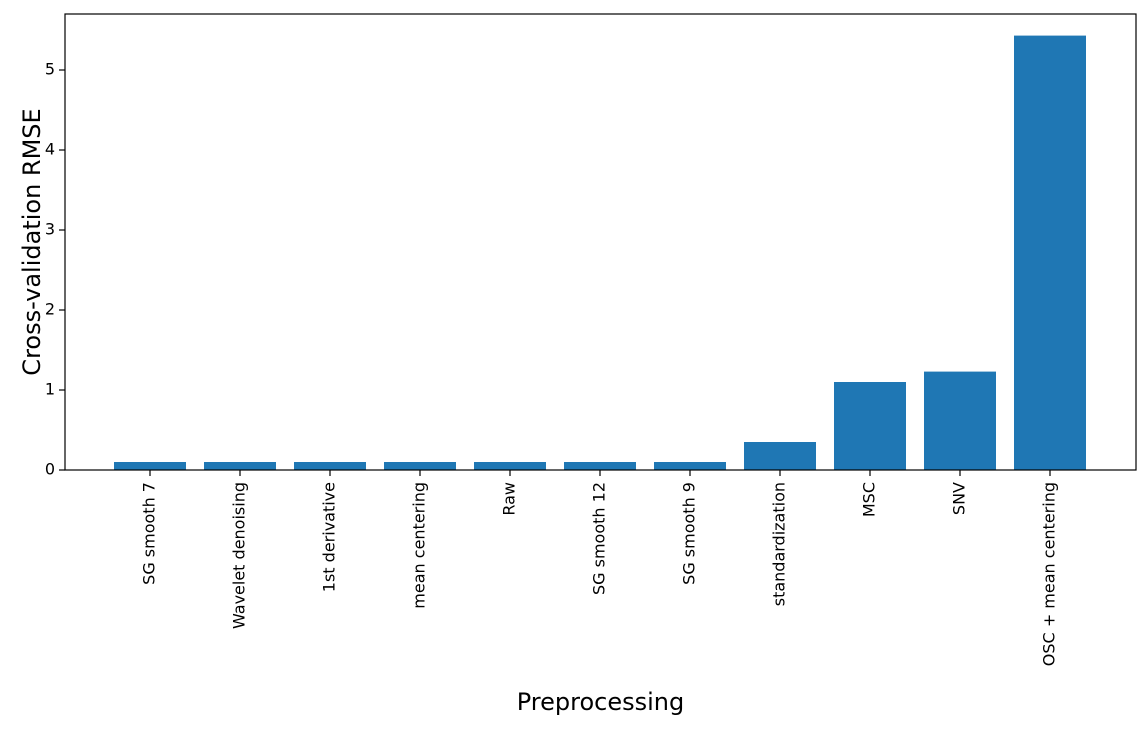 This screenshot has height=732, width=1146. Describe the element at coordinates (601, 702) in the screenshot. I see `x-axis-title: Preprocessing` at that location.